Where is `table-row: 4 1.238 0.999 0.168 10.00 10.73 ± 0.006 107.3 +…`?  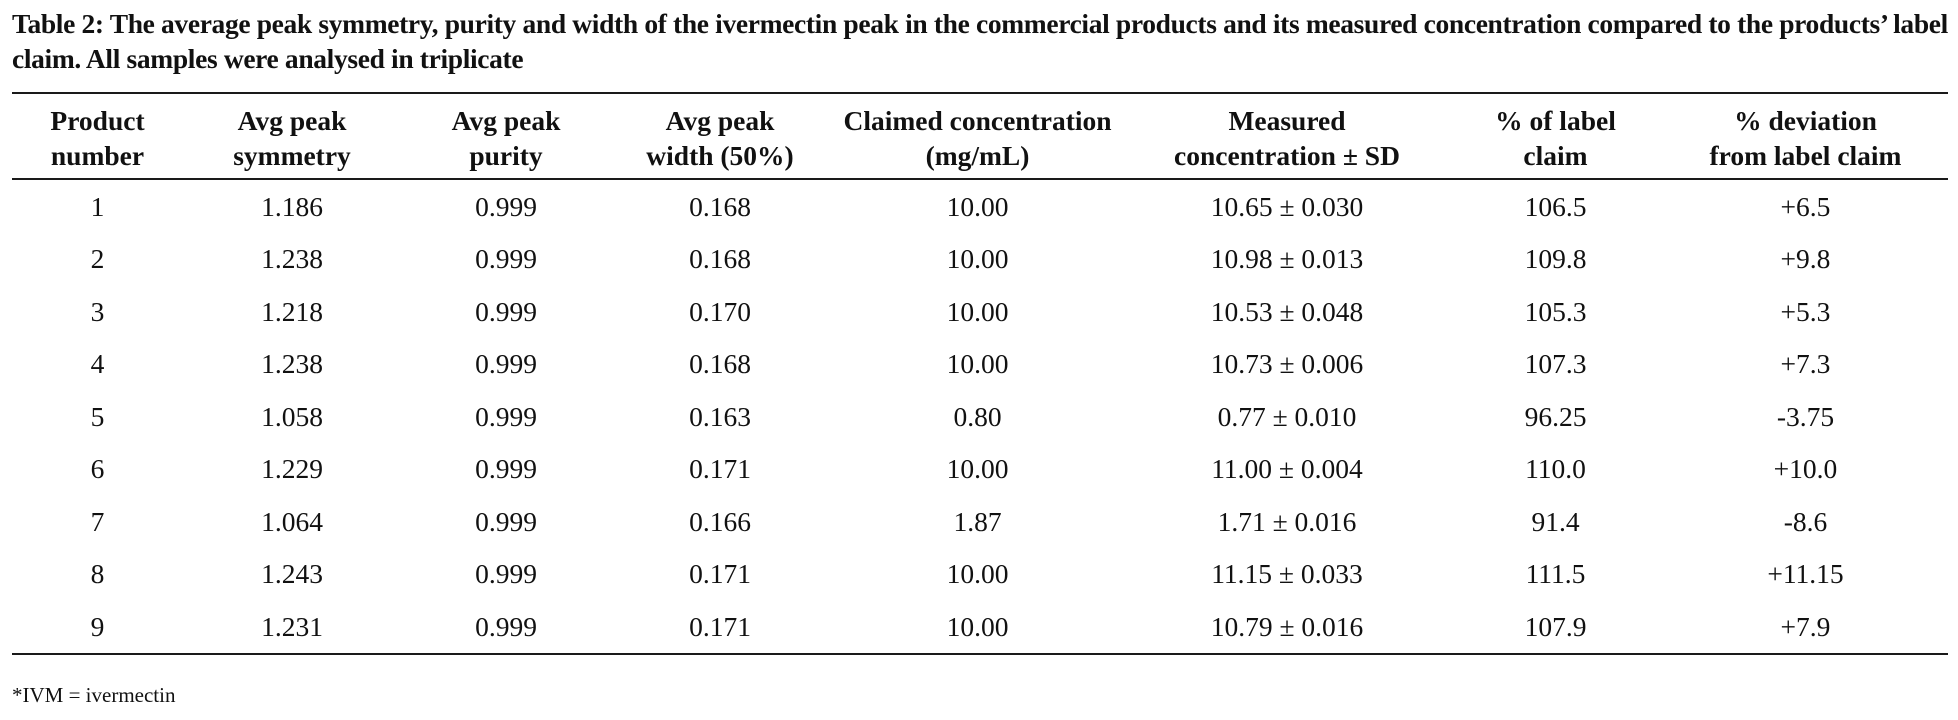
table-row: 4 1.238 0.999 0.168 10.00 10.73 ± 0.006 107.3 +… is located at coordinates (980, 364).